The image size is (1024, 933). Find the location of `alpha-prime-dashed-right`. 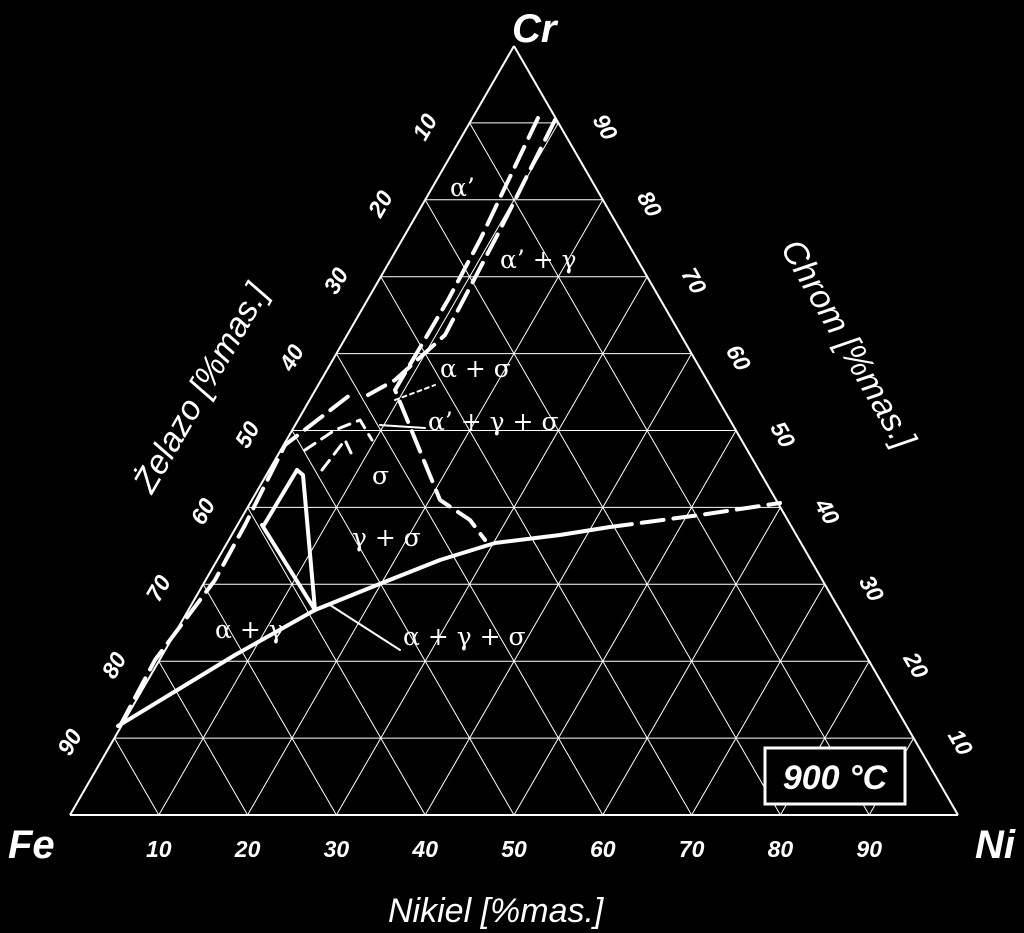

alpha-prime-dashed-right is located at coordinates (466, 329).